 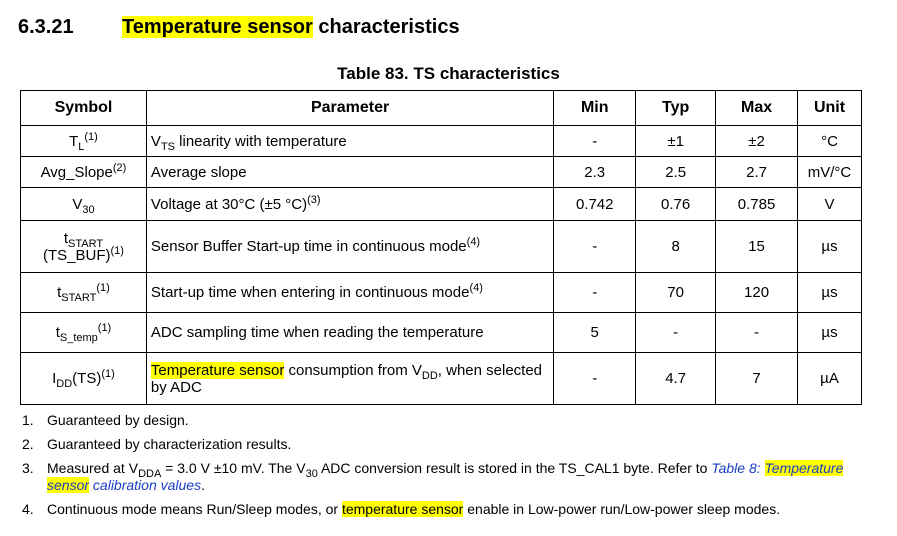 I want to click on min-cell: 2.3, so click(x=595, y=172).